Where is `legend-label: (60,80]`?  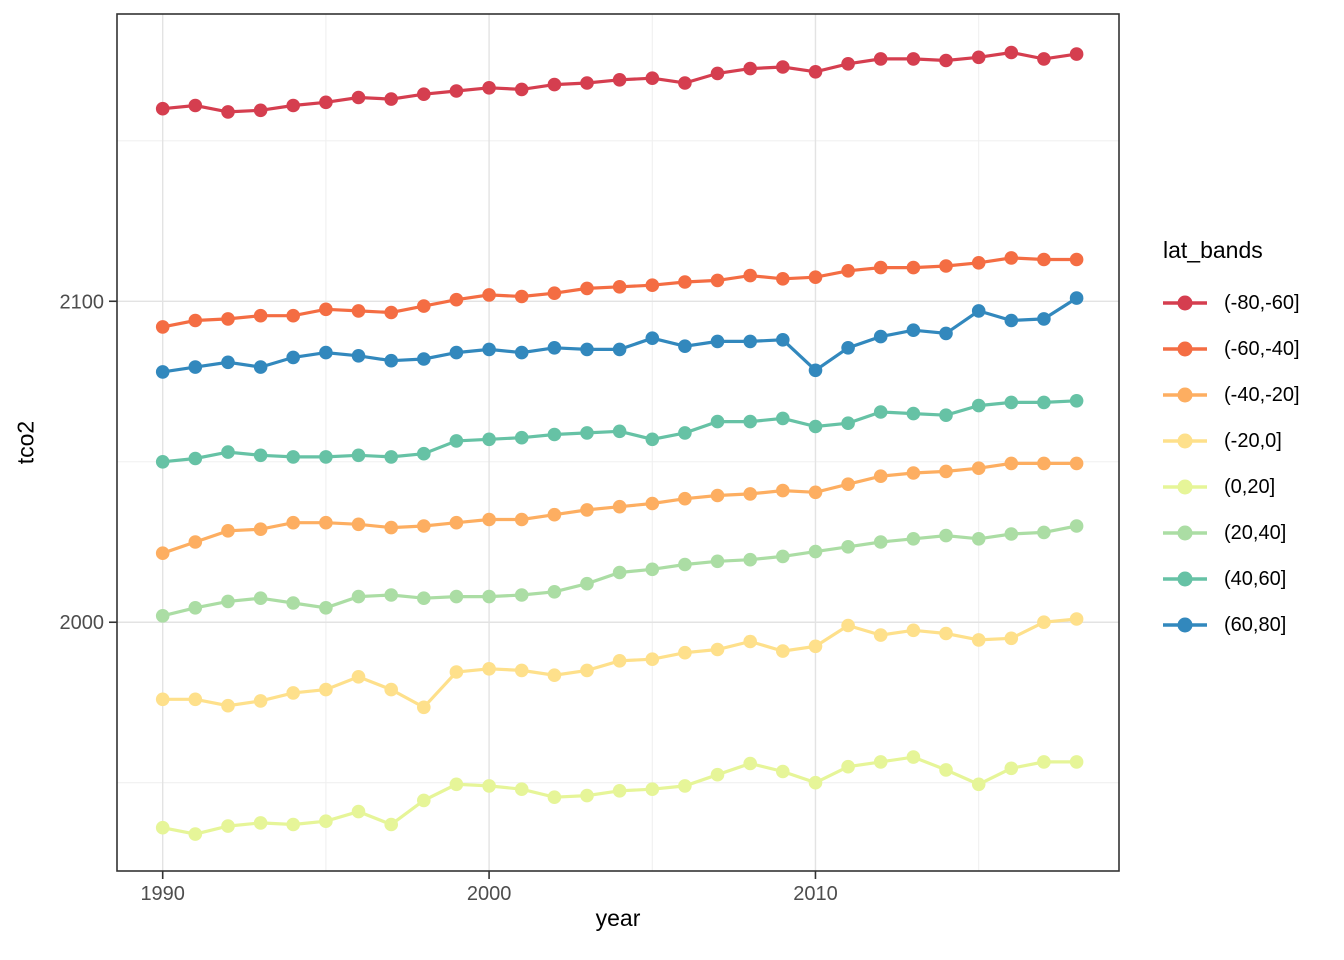 legend-label: (60,80] is located at coordinates (1255, 624).